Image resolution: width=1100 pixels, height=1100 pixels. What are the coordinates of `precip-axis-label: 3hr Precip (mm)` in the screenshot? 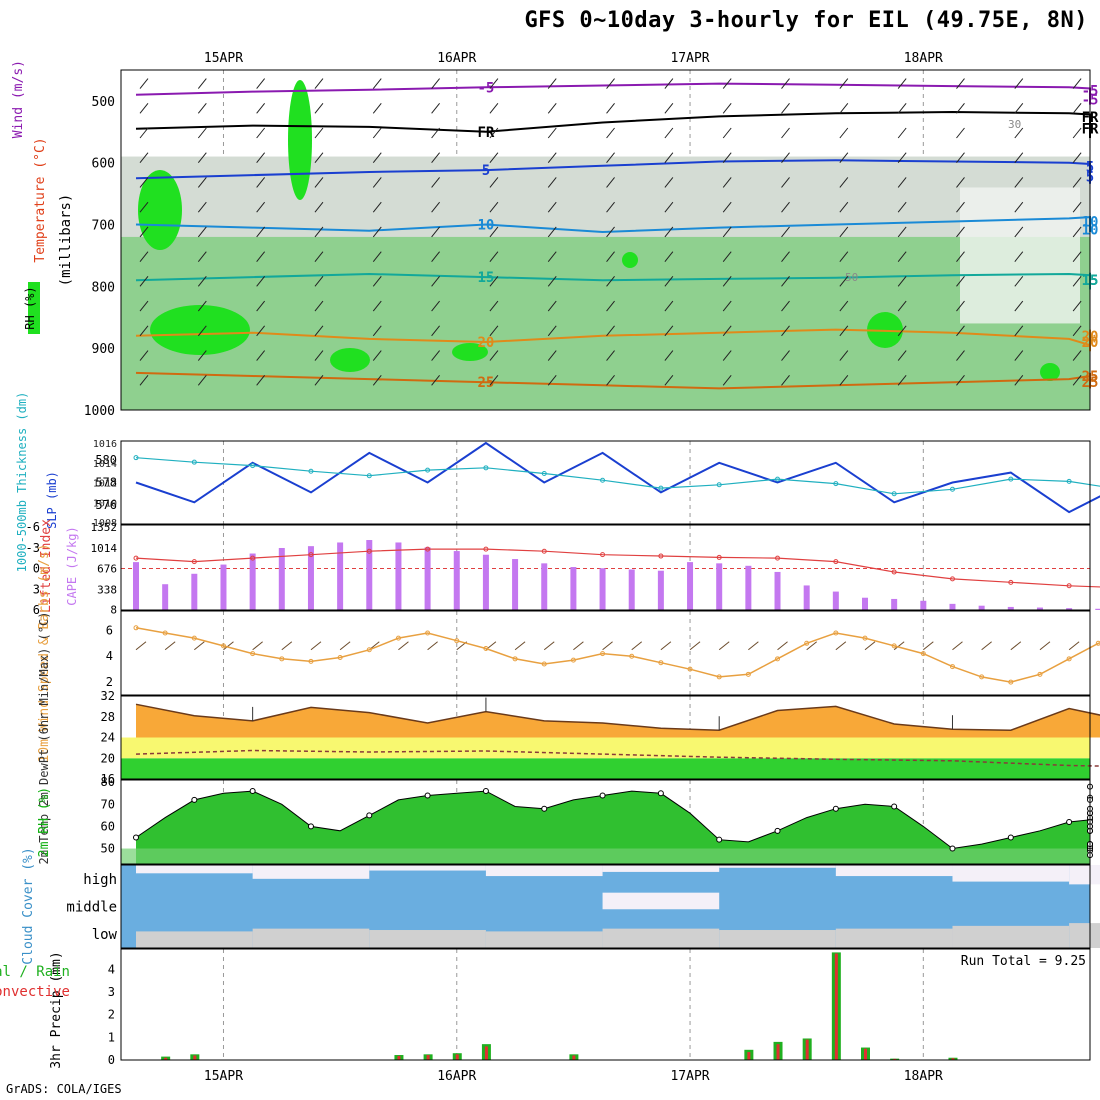 It's located at (56, 1009).